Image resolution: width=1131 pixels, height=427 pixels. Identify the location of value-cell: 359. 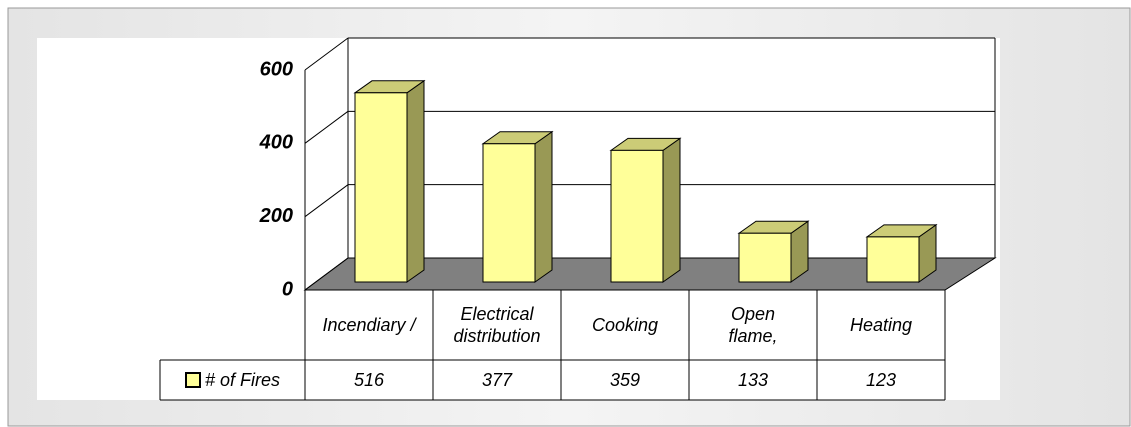
(625, 380).